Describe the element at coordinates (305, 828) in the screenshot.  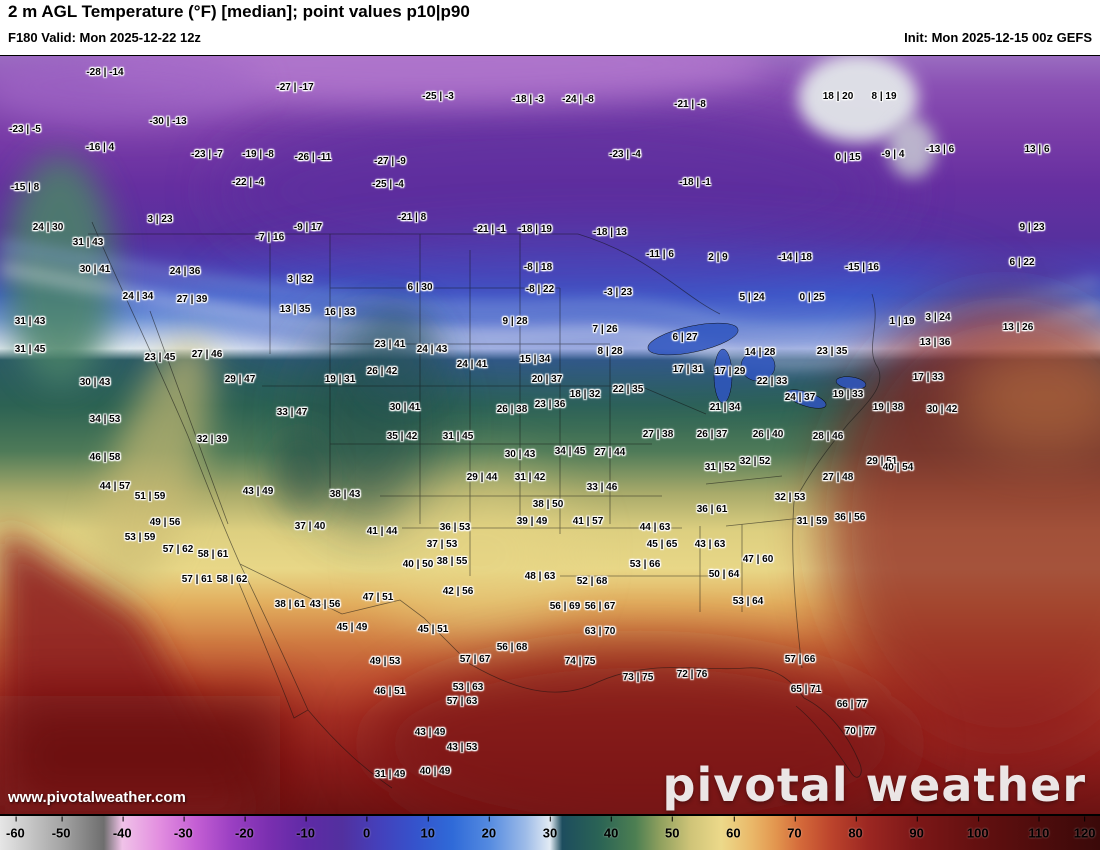
I see `colorbar-tick-label: -10` at that location.